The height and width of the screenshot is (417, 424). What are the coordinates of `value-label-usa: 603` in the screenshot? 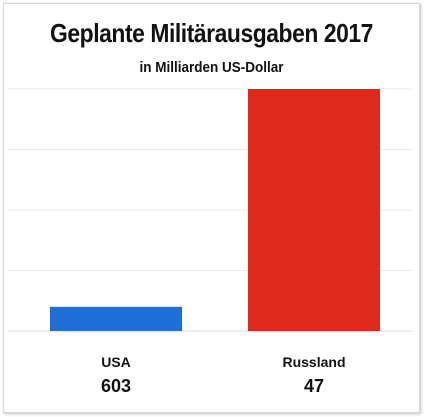 It's located at (116, 386).